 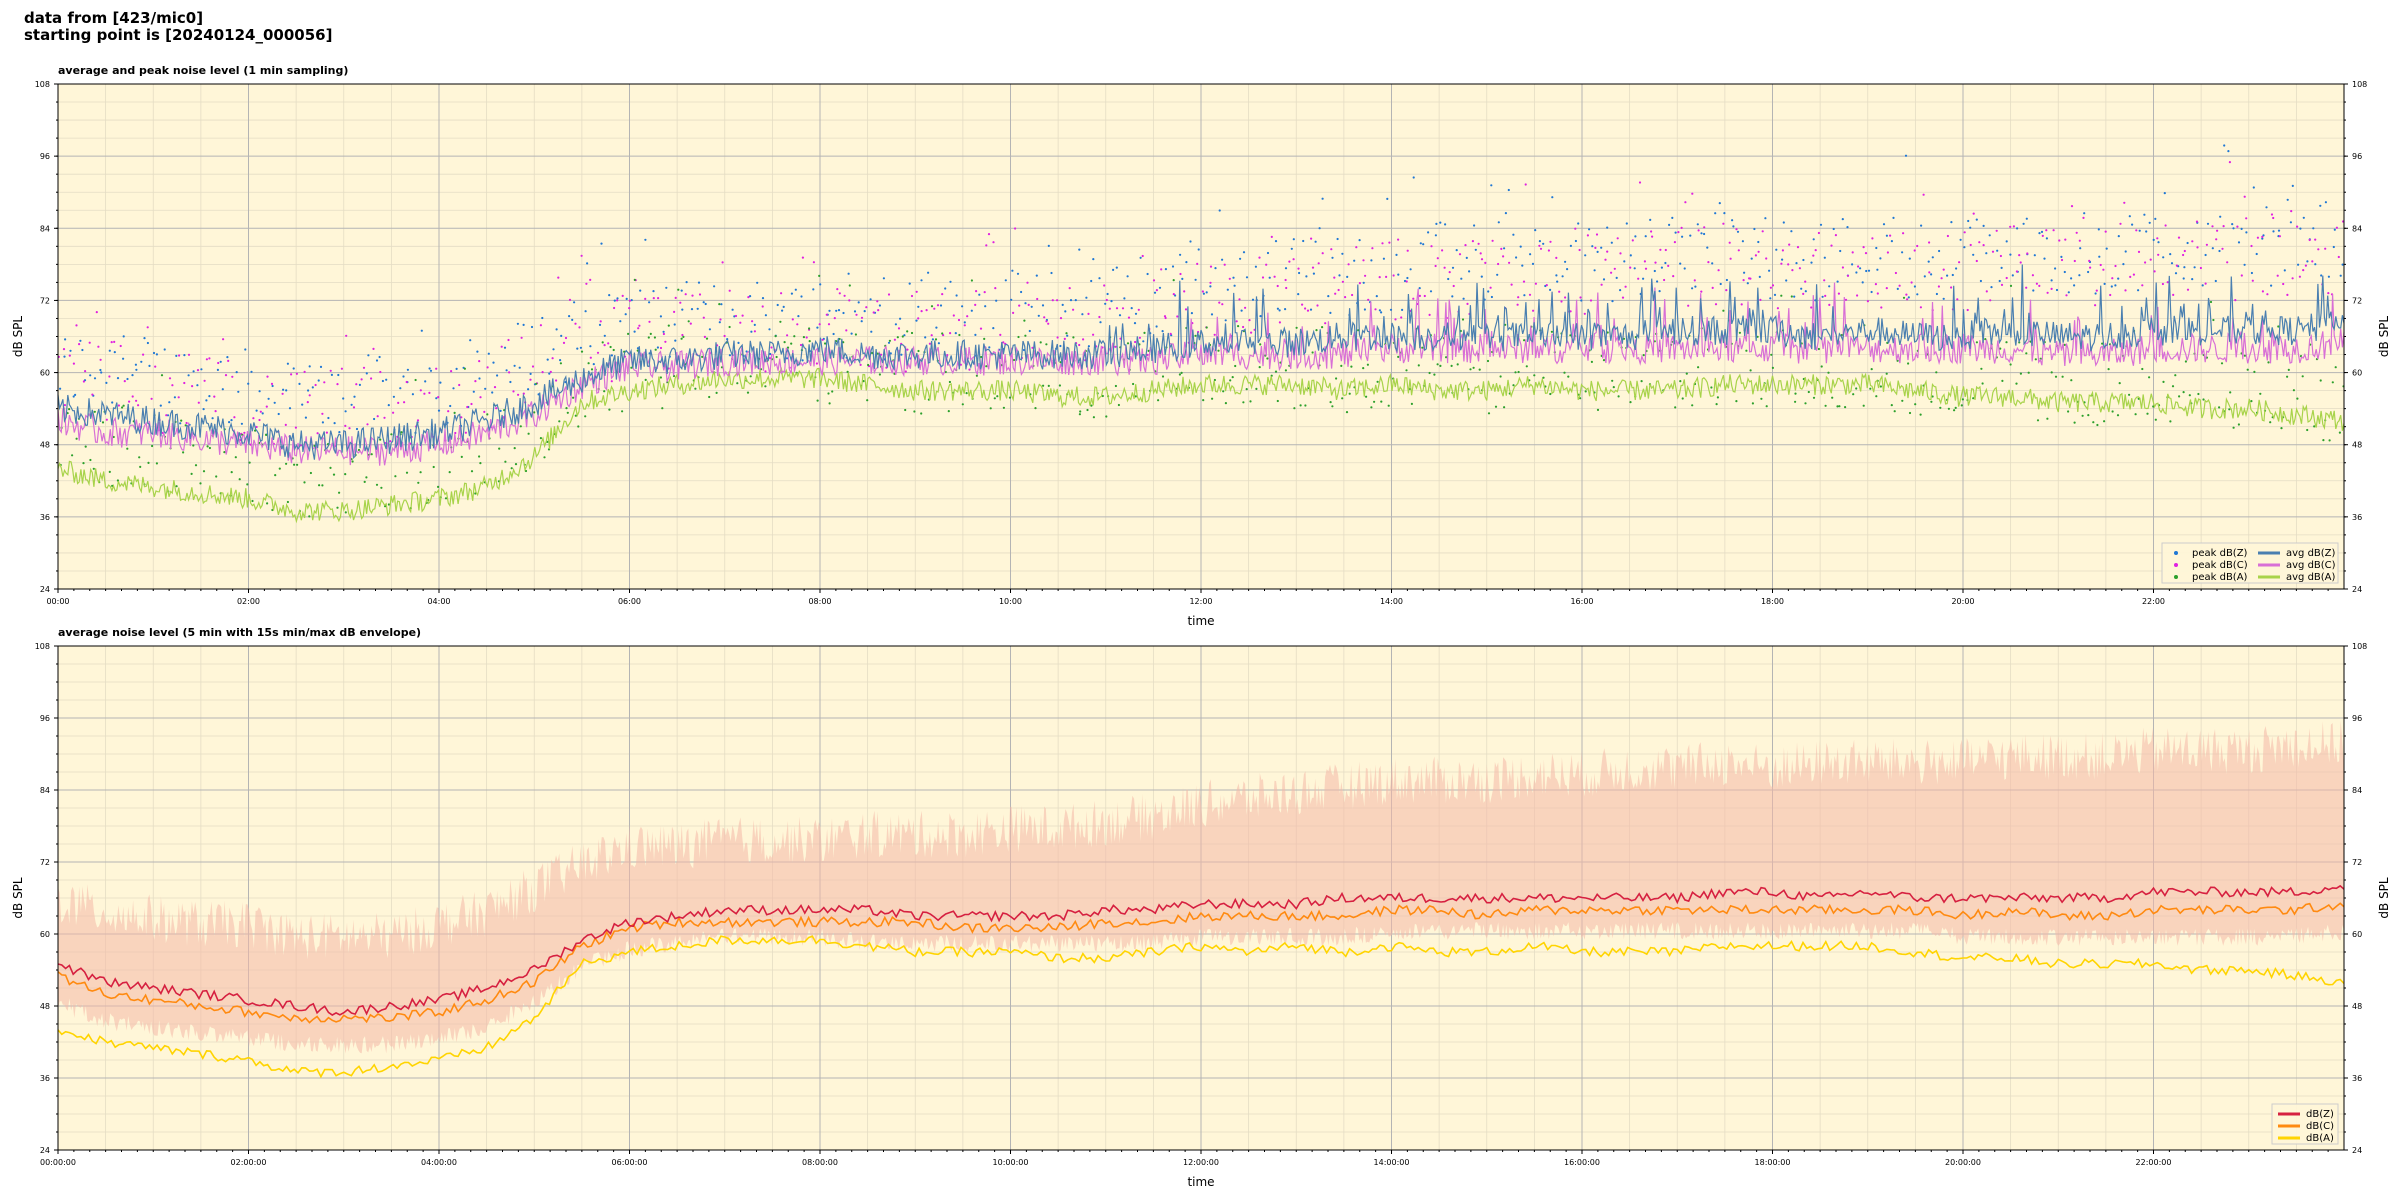 I want to click on y-tick-label-left: 96, so click(x=45, y=718).